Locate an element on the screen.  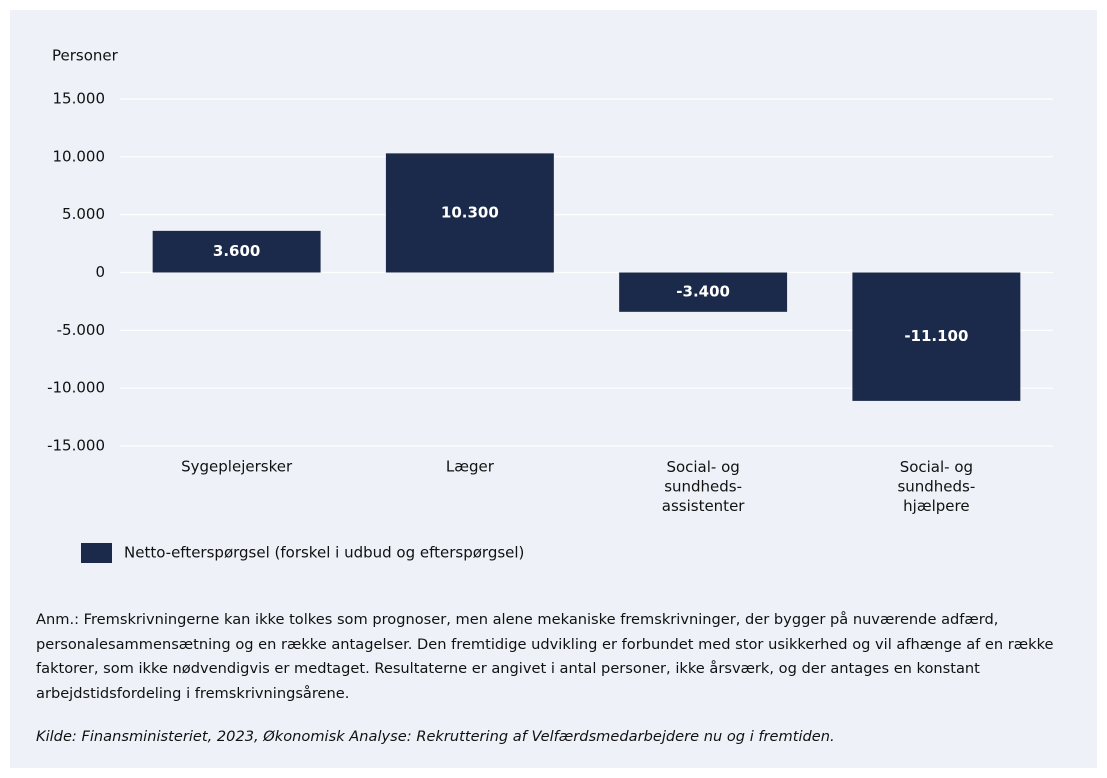
value-label: 10.300 is located at coordinates (470, 212).